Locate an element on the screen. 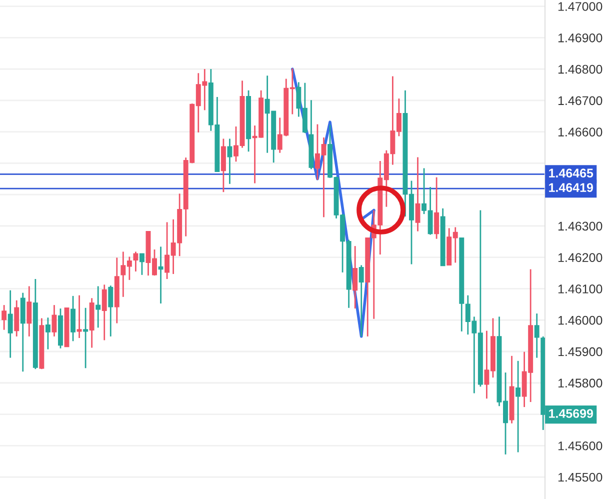  y-tick-label: 1.46000 is located at coordinates (580, 320).